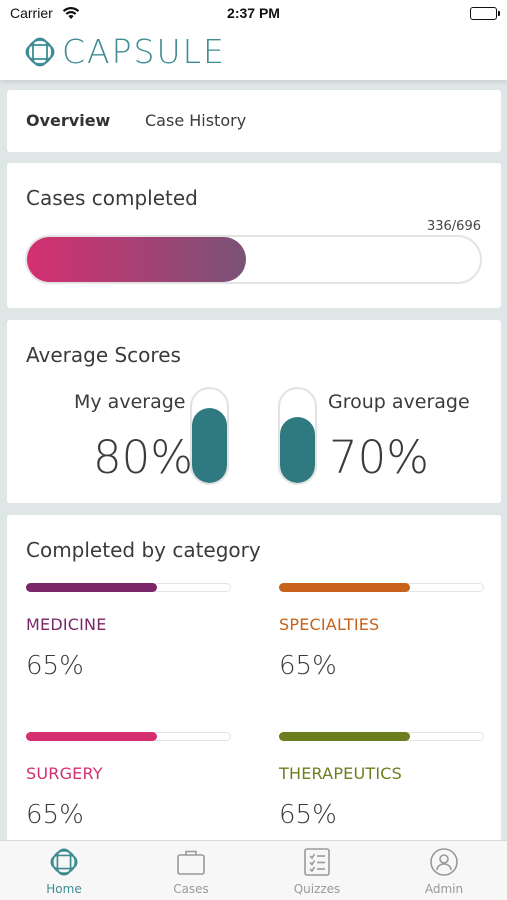 This screenshot has width=507, height=900. What do you see at coordinates (453, 226) in the screenshot?
I see `cases-ratio: 336/696` at bounding box center [453, 226].